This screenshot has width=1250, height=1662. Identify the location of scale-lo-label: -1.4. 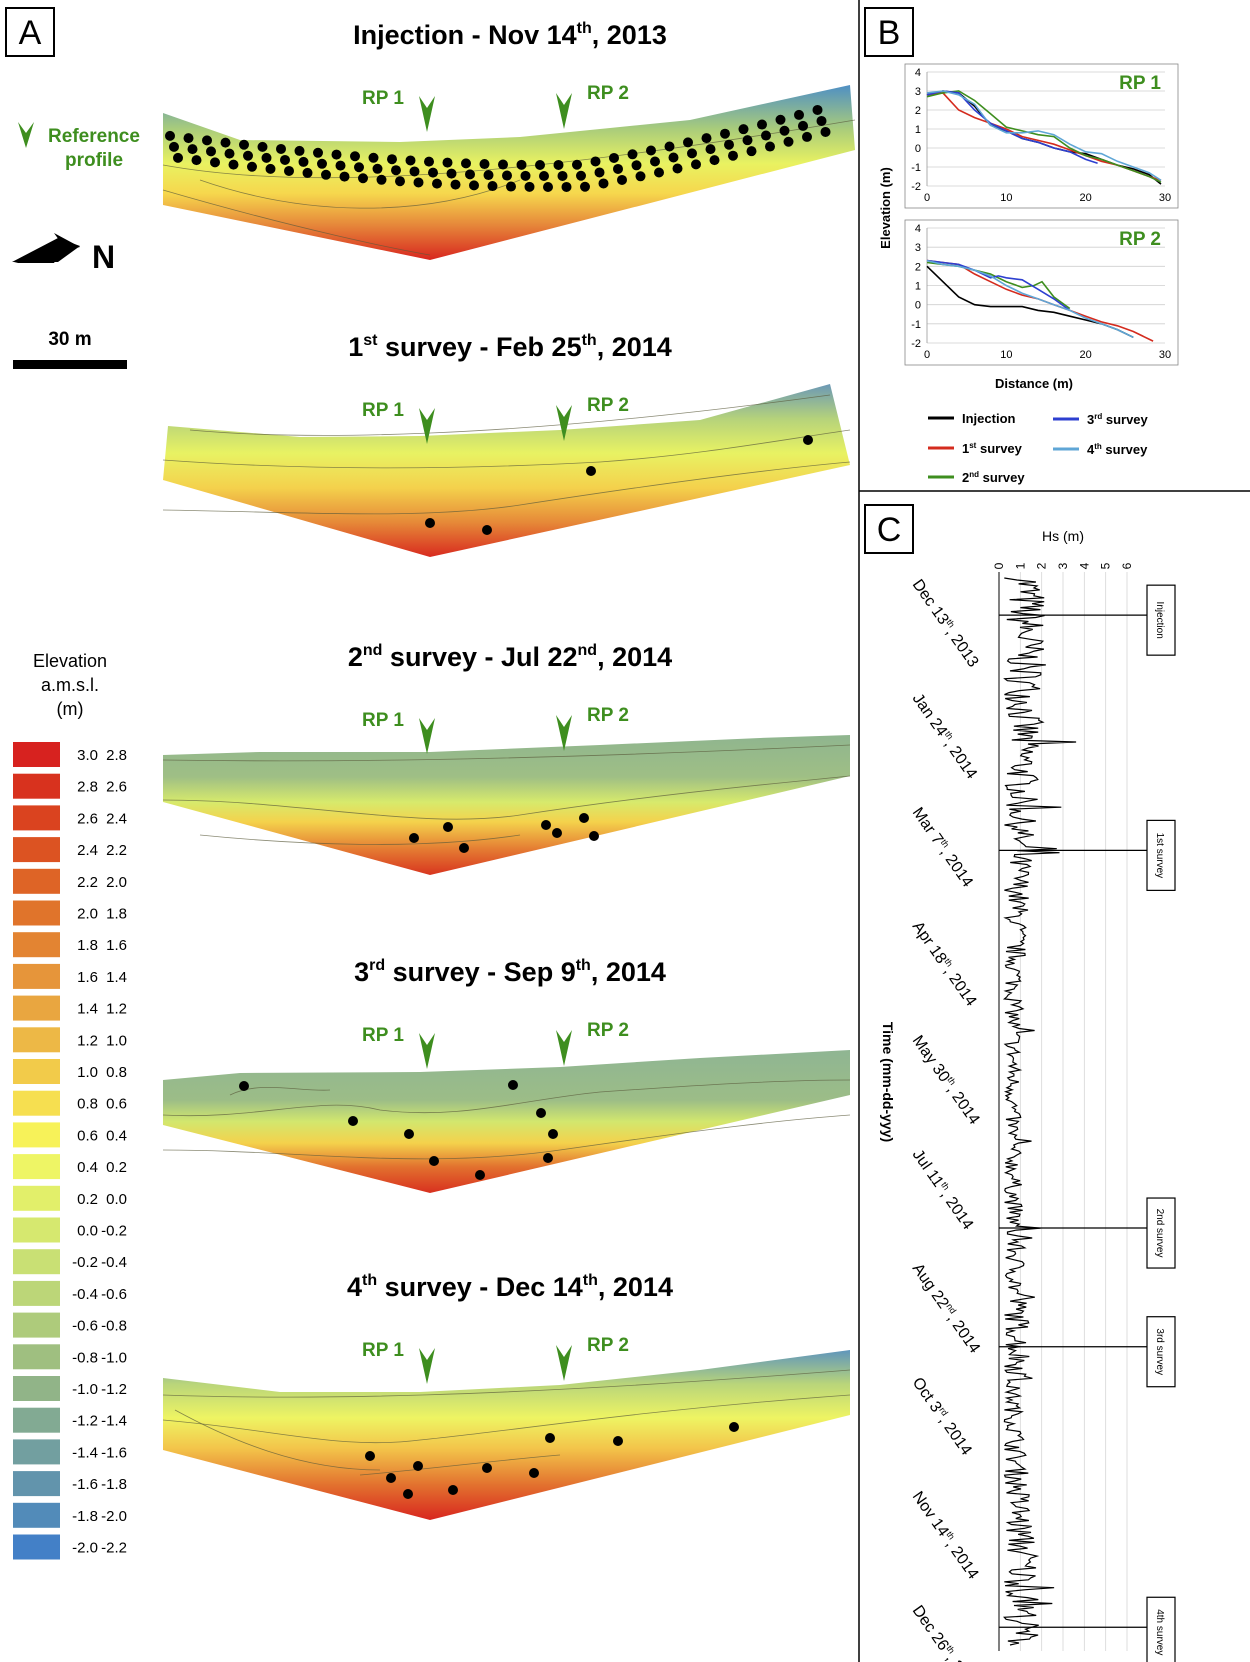
(114, 1421).